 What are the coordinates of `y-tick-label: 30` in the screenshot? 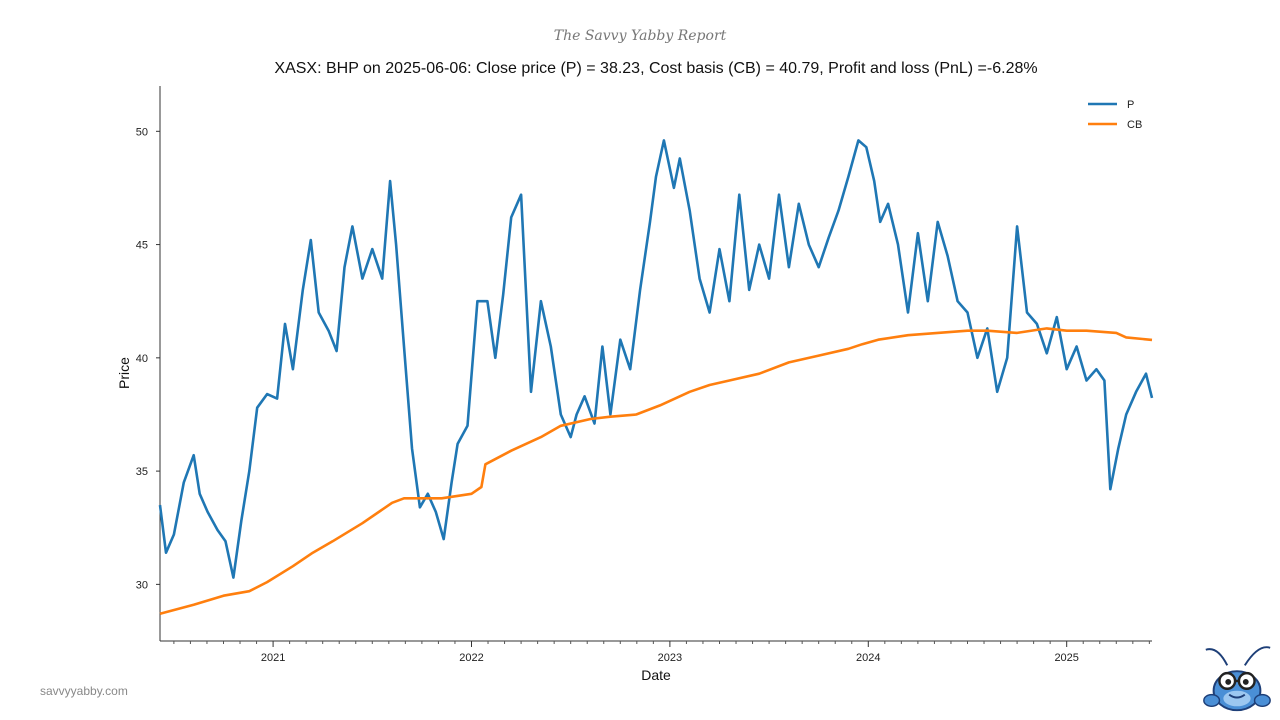 It's located at (142, 585).